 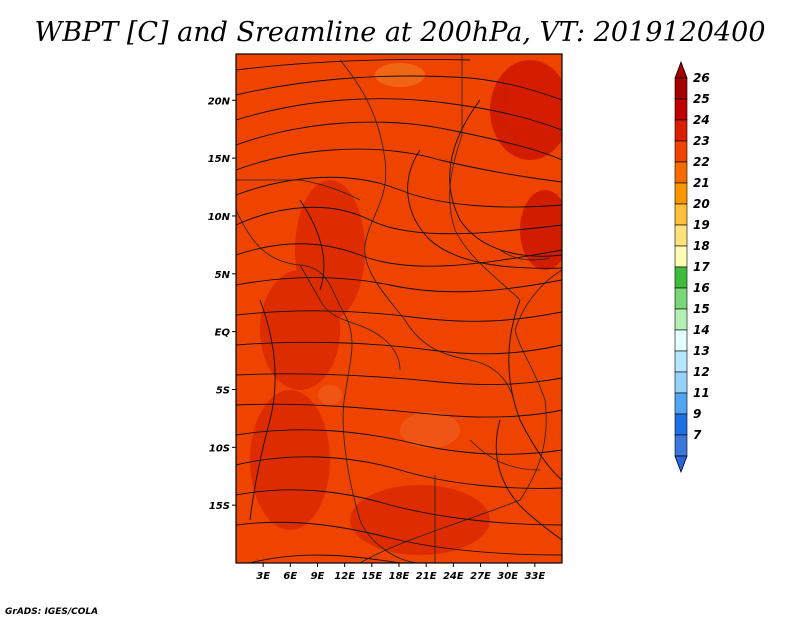 What do you see at coordinates (507, 576) in the screenshot?
I see `x-tick-label: 30E` at bounding box center [507, 576].